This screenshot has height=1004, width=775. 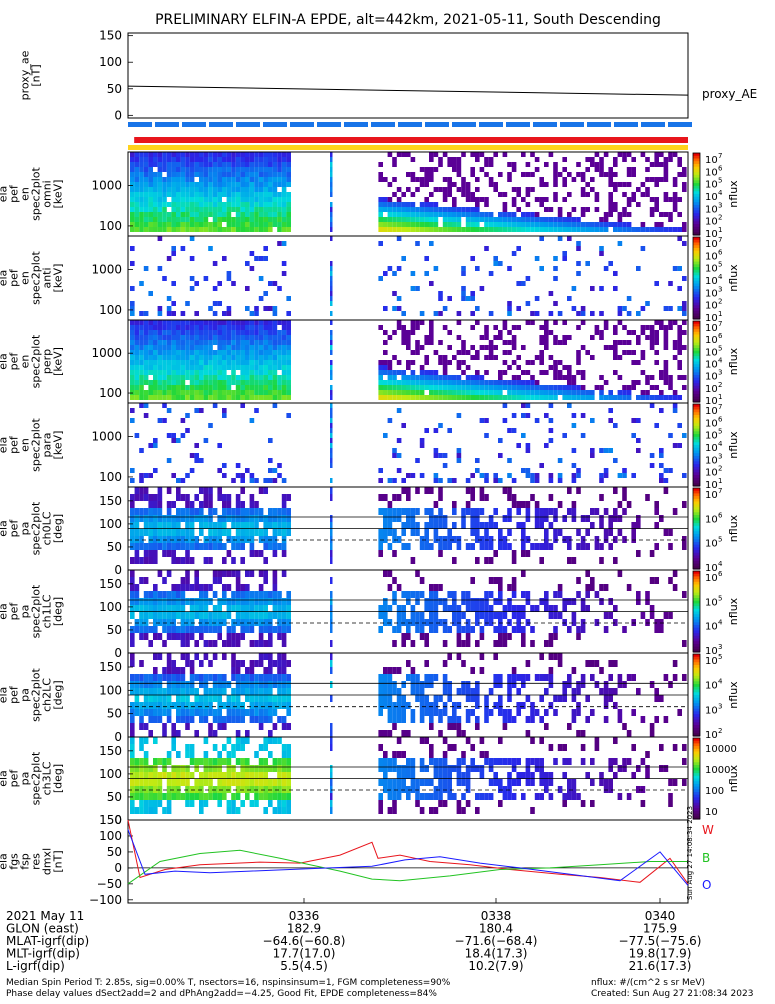 I want to click on status-bar-blue, so click(x=356, y=124).